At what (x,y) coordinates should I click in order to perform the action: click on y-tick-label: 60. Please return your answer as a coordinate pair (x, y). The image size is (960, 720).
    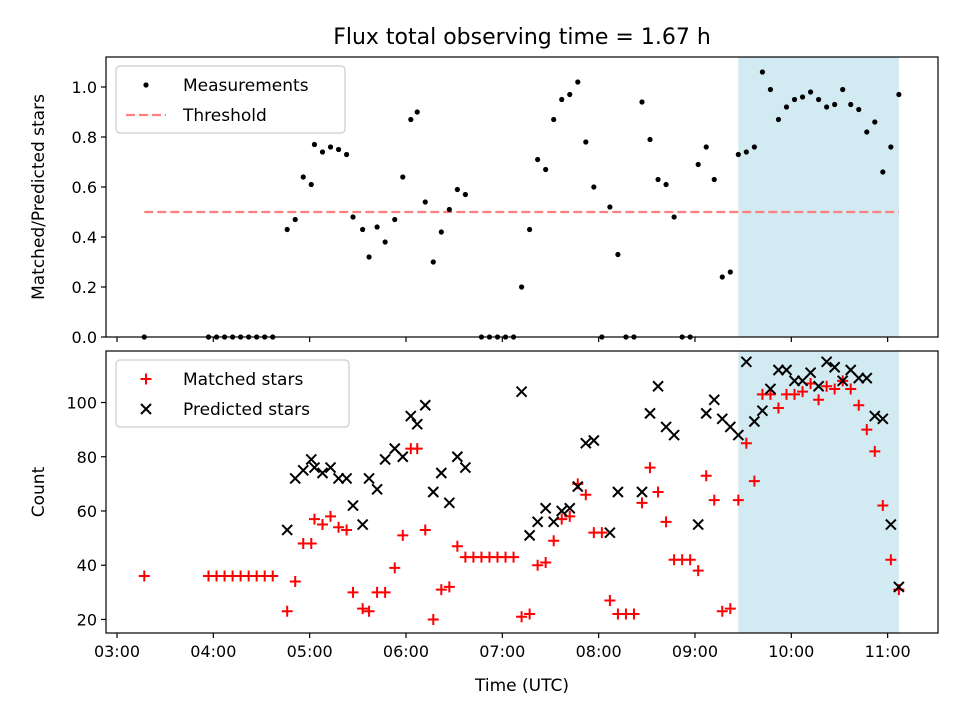
    Looking at the image, I should click on (87, 511).